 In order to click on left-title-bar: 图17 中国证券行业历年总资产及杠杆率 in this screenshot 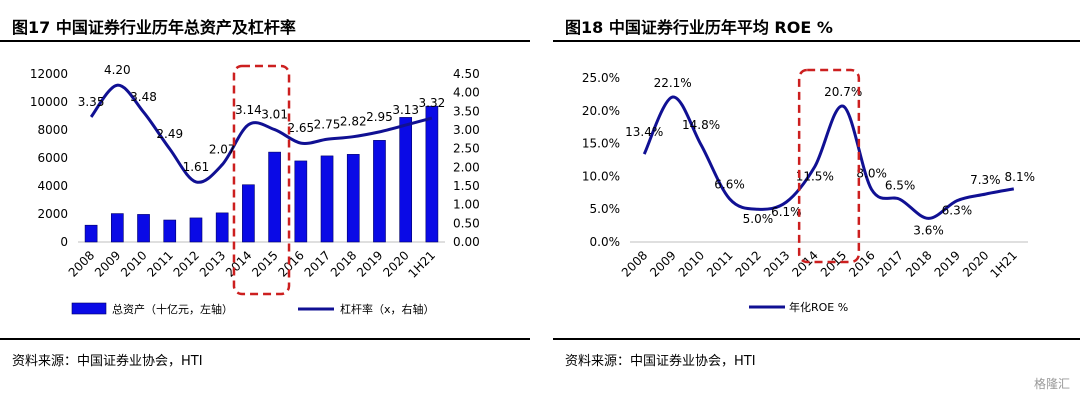, I will do `click(265, 26)`.